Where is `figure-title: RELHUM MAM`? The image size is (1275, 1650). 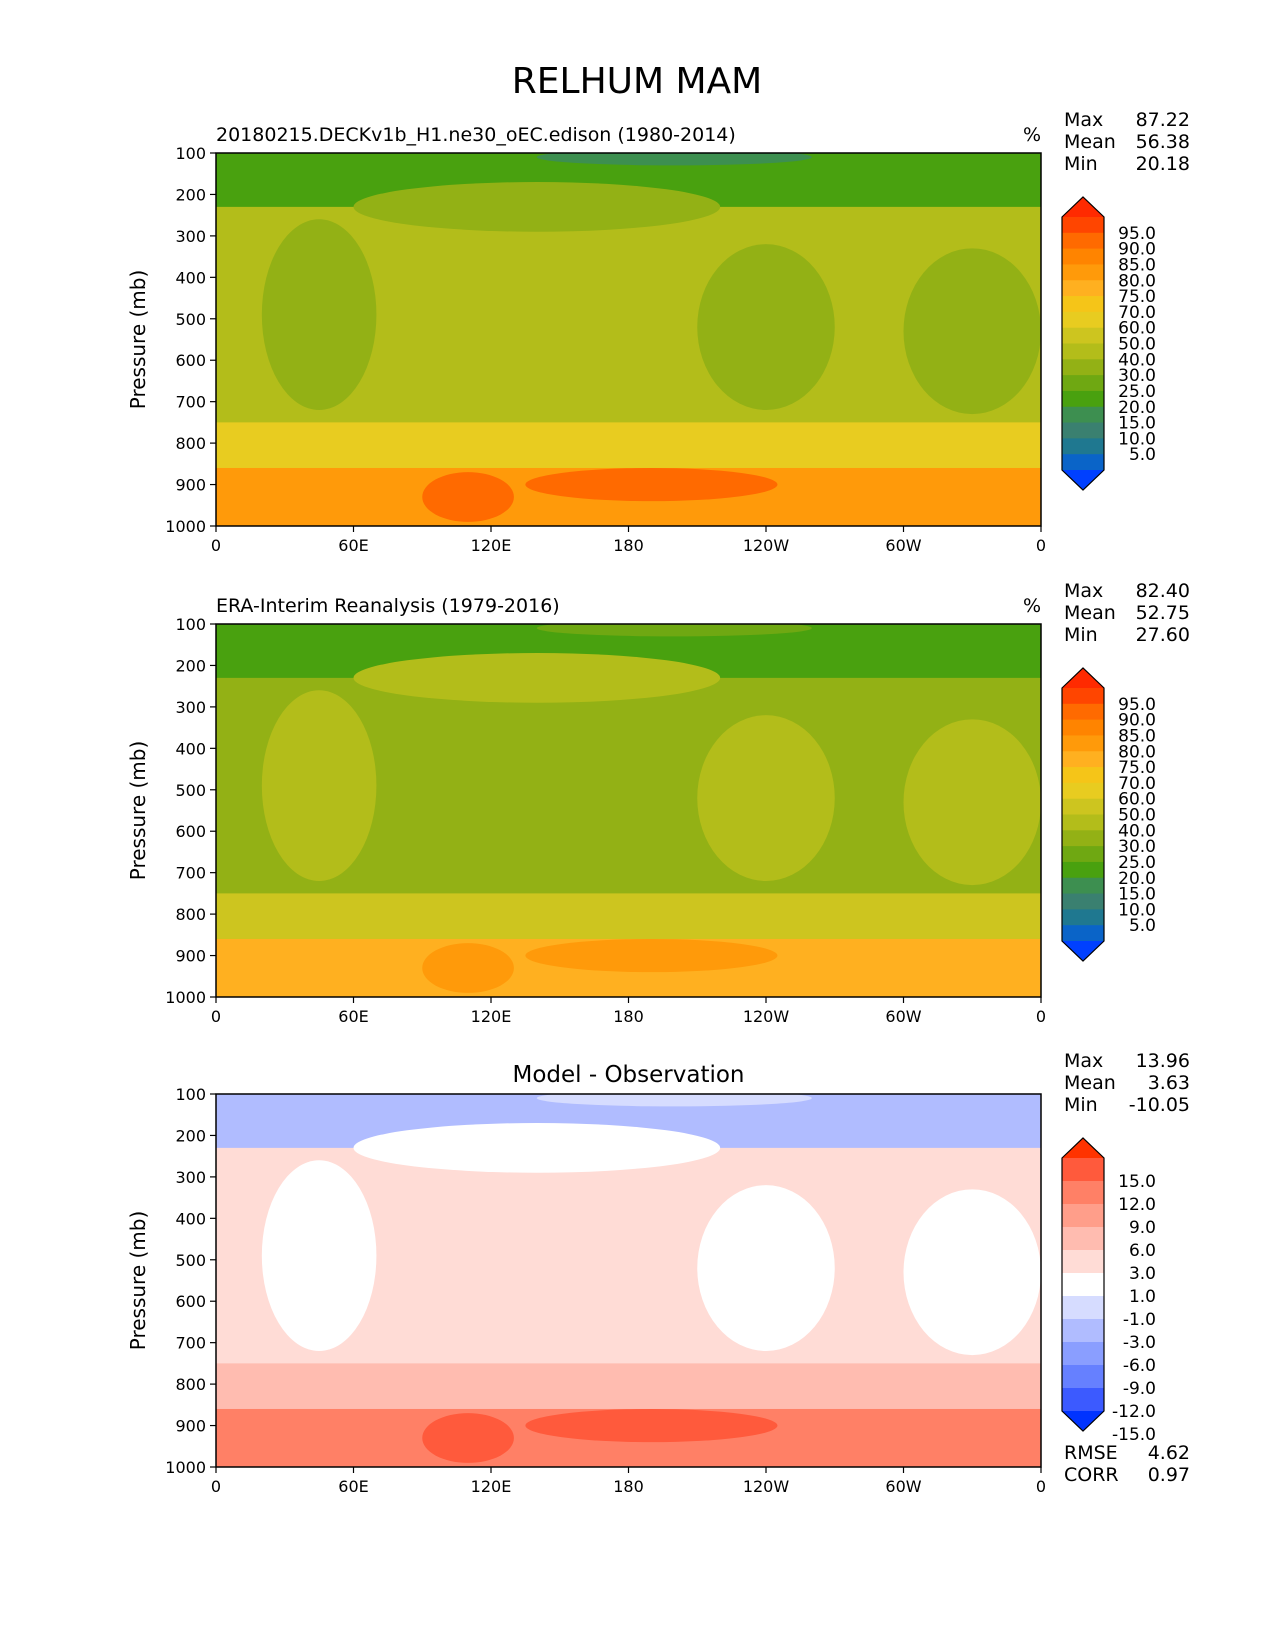 figure-title: RELHUM MAM is located at coordinates (637, 81).